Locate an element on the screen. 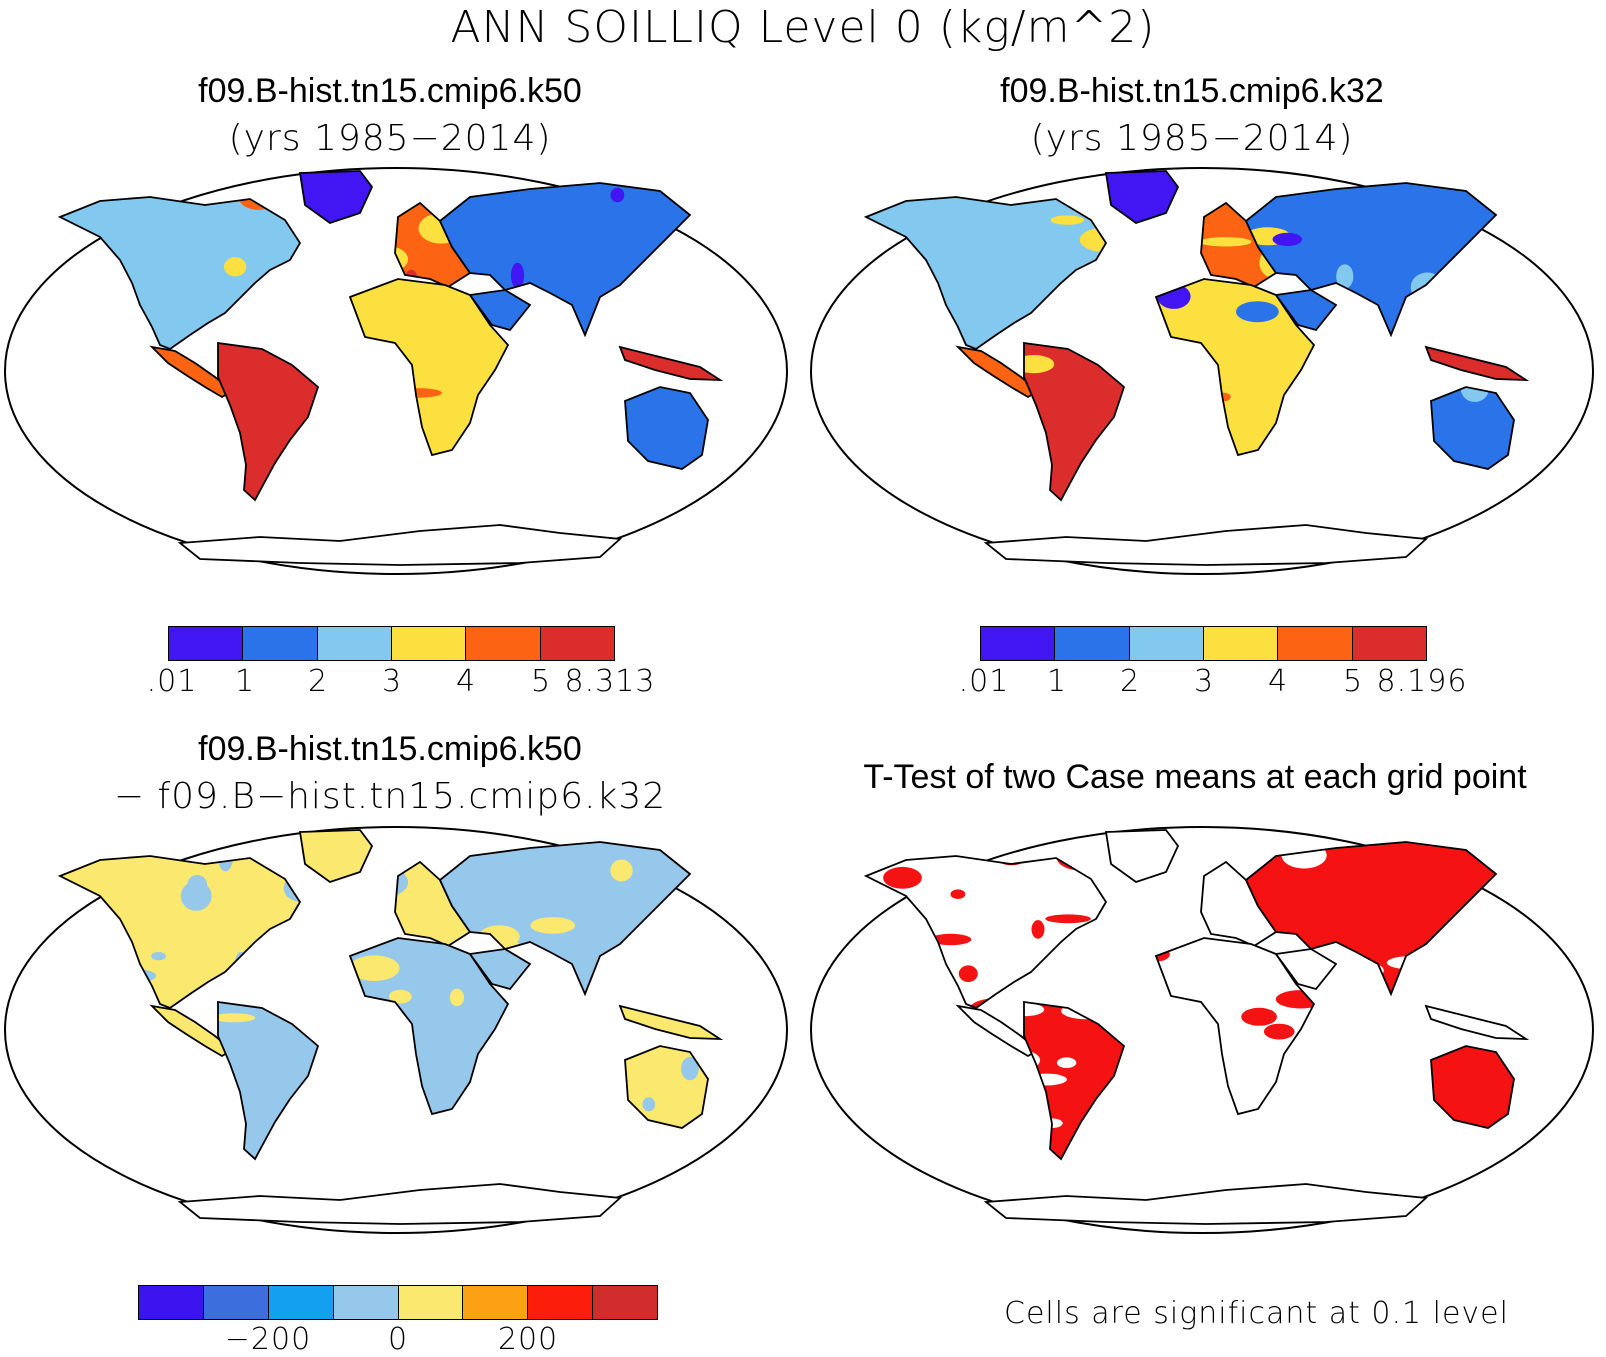  land-id is located at coordinates (670, 363).